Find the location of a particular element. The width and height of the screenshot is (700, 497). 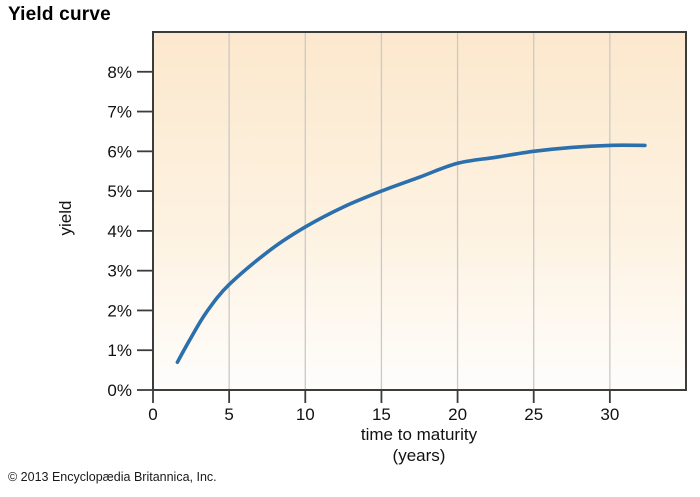

x-tick-label: 25 is located at coordinates (533, 414).